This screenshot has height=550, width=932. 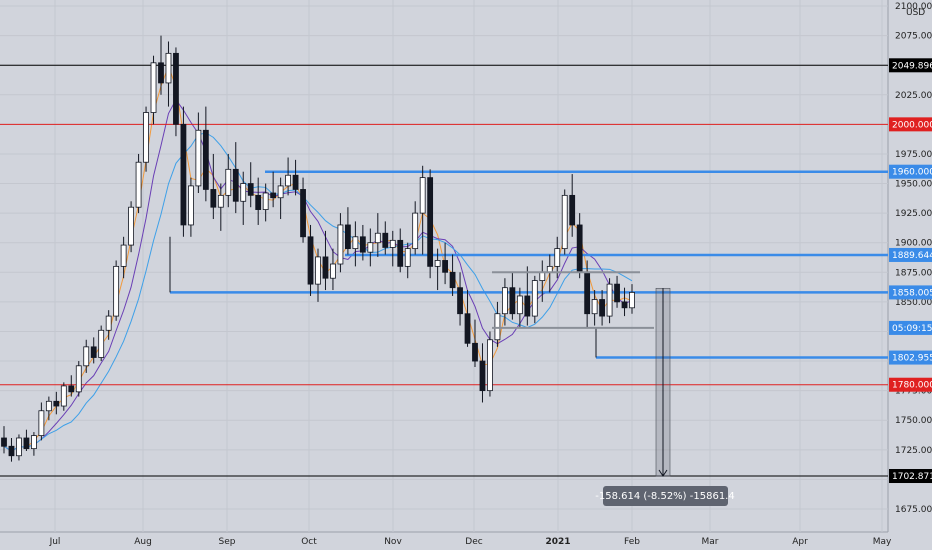 I want to click on time-tick-label: Jul, so click(x=55, y=542).